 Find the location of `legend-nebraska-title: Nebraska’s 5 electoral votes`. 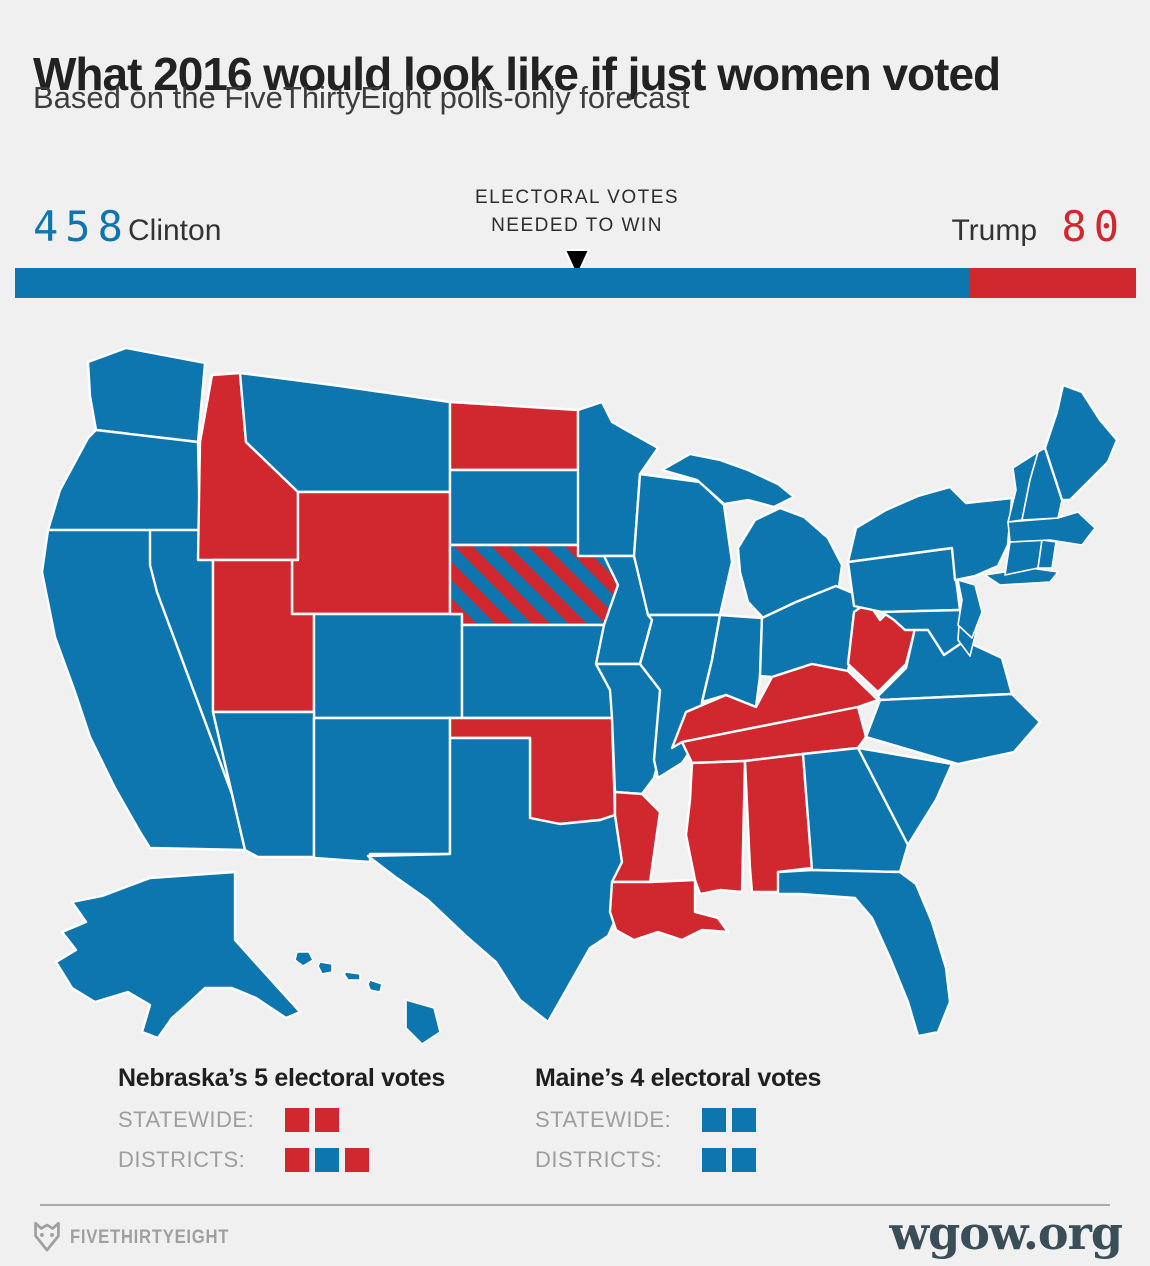

legend-nebraska-title: Nebraska’s 5 electoral votes is located at coordinates (281, 1078).